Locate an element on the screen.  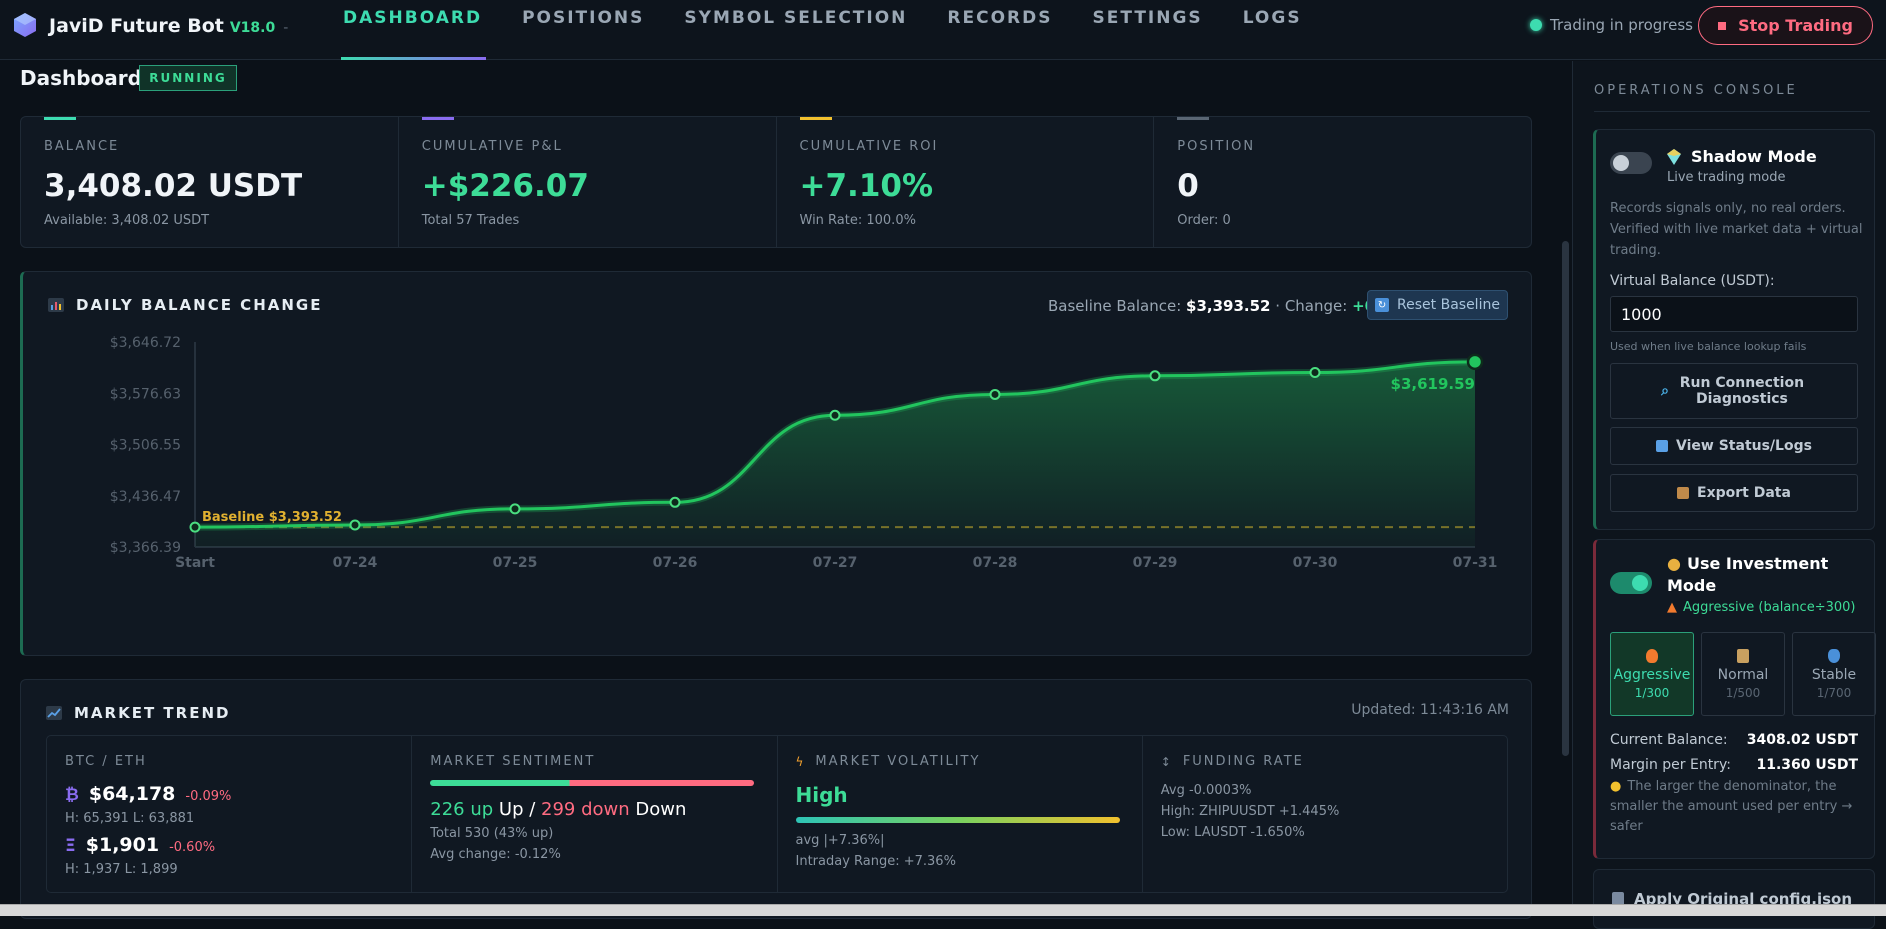
shadow-mode-sub: Live trading mode is located at coordinates (1726, 177).